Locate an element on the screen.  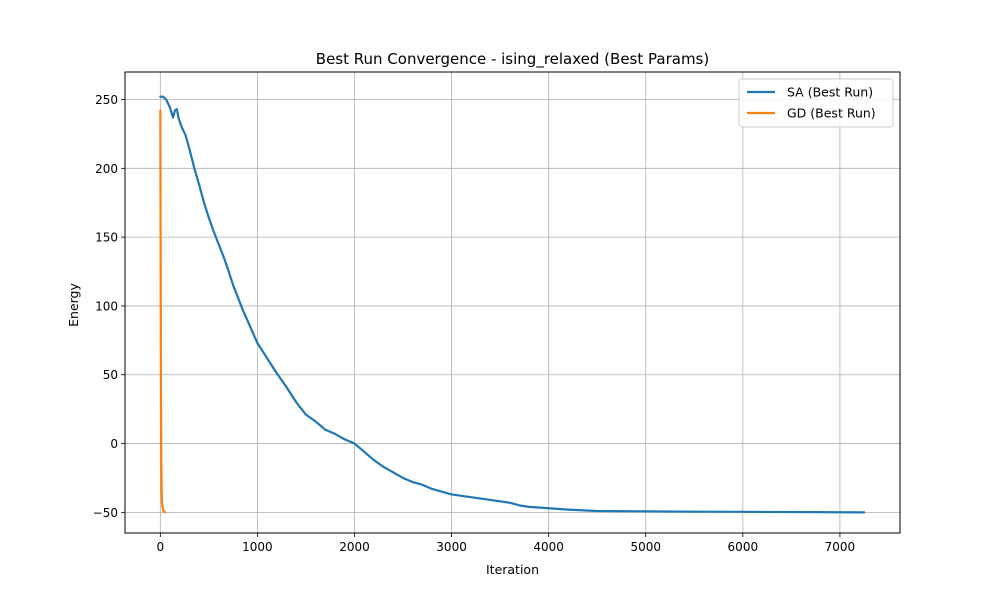
y-tick-label: −50 is located at coordinates (105, 513).